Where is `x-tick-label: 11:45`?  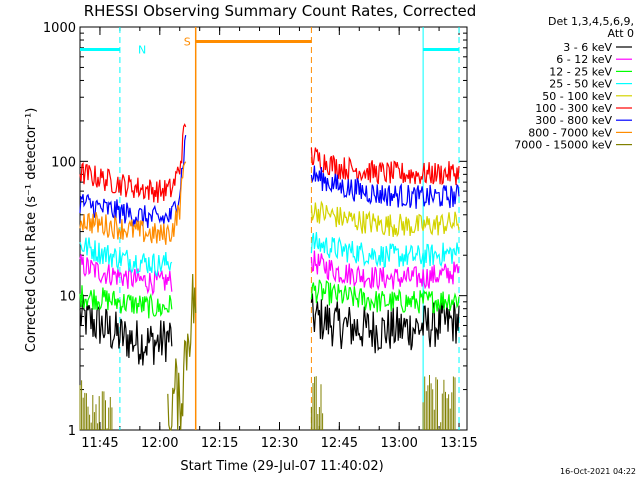
x-tick-label: 11:45 is located at coordinates (99, 443).